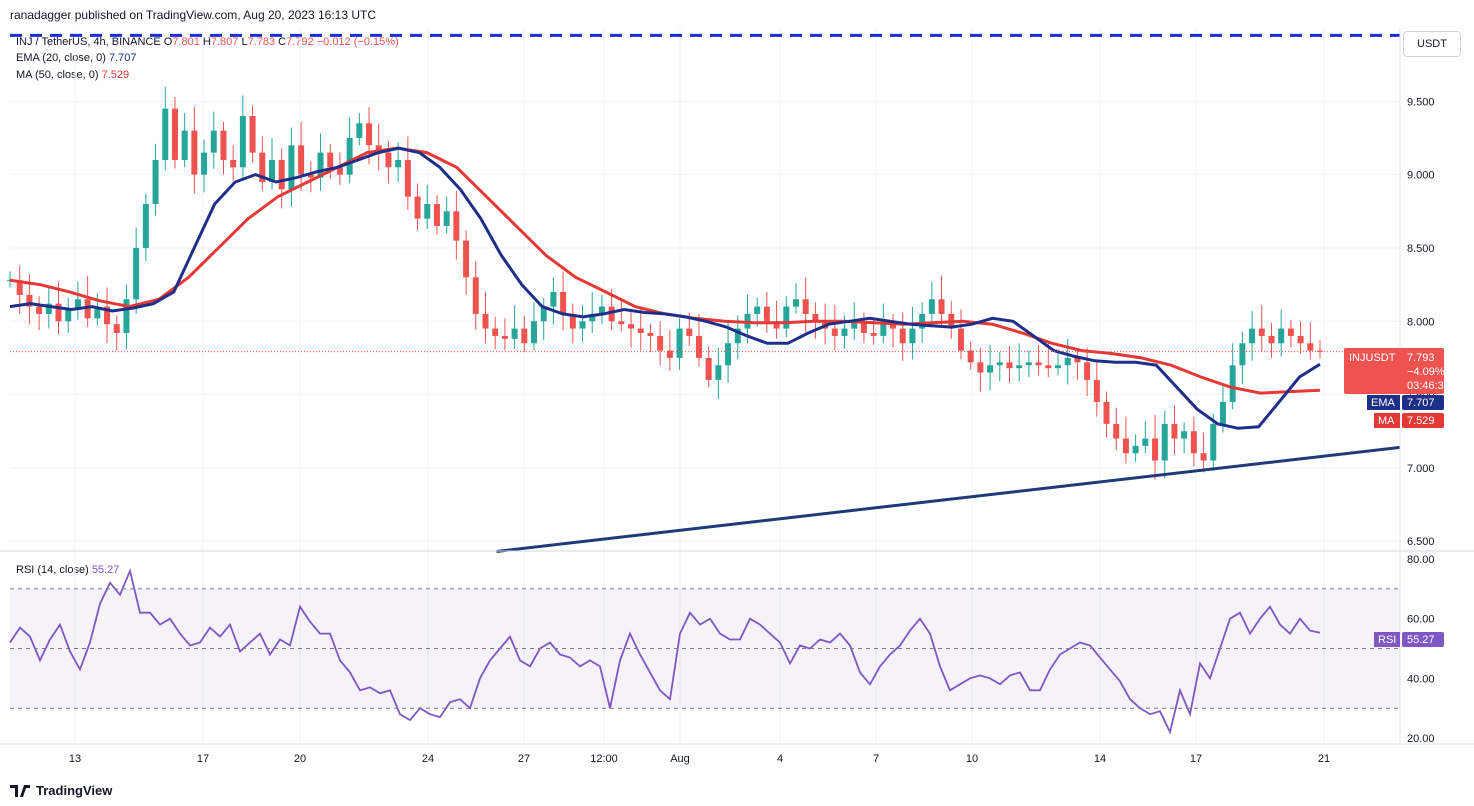 This screenshot has height=806, width=1474. I want to click on time-label-3: 24, so click(428, 759).